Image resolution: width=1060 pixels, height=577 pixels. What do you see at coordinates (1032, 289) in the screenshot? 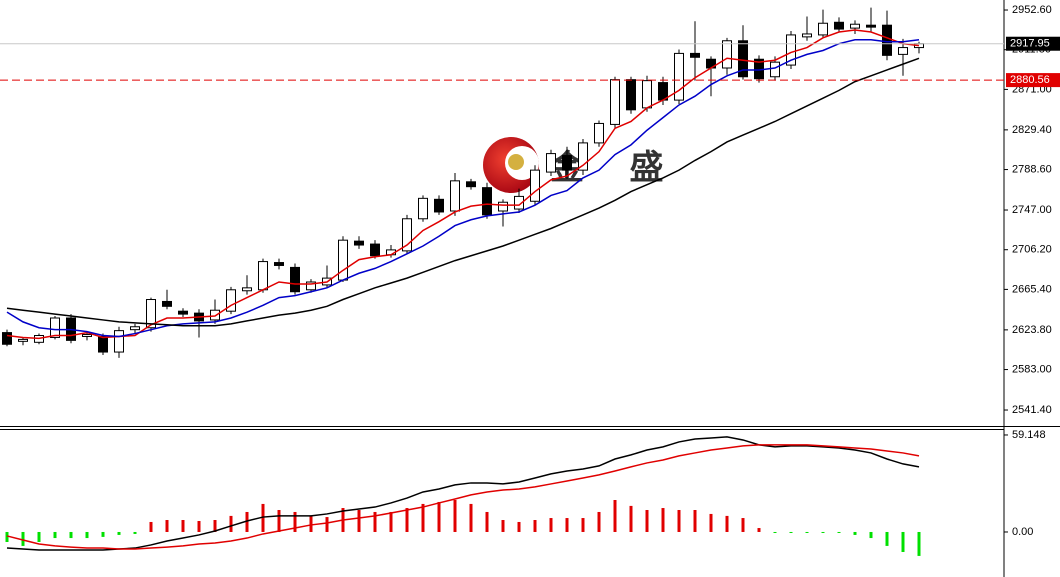
I see `y-tick-label: 2665.40` at bounding box center [1032, 289].